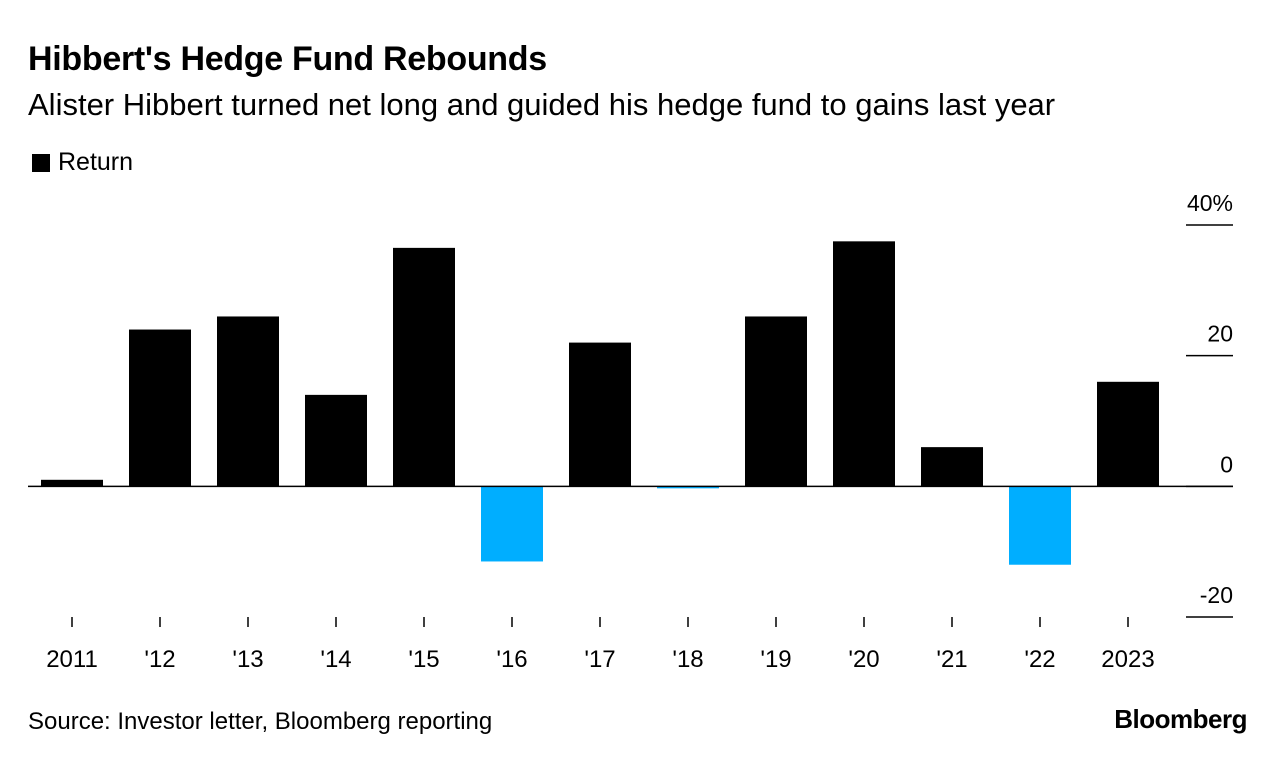 Image resolution: width=1285 pixels, height=764 pixels. Describe the element at coordinates (775, 659) in the screenshot. I see `x-tick-label: '19` at that location.